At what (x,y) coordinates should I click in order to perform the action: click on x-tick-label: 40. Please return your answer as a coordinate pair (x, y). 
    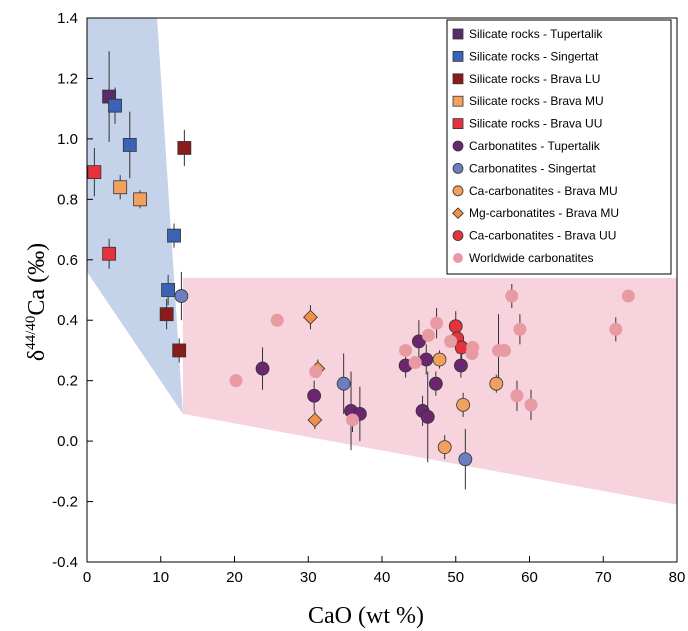
    Looking at the image, I should click on (382, 577).